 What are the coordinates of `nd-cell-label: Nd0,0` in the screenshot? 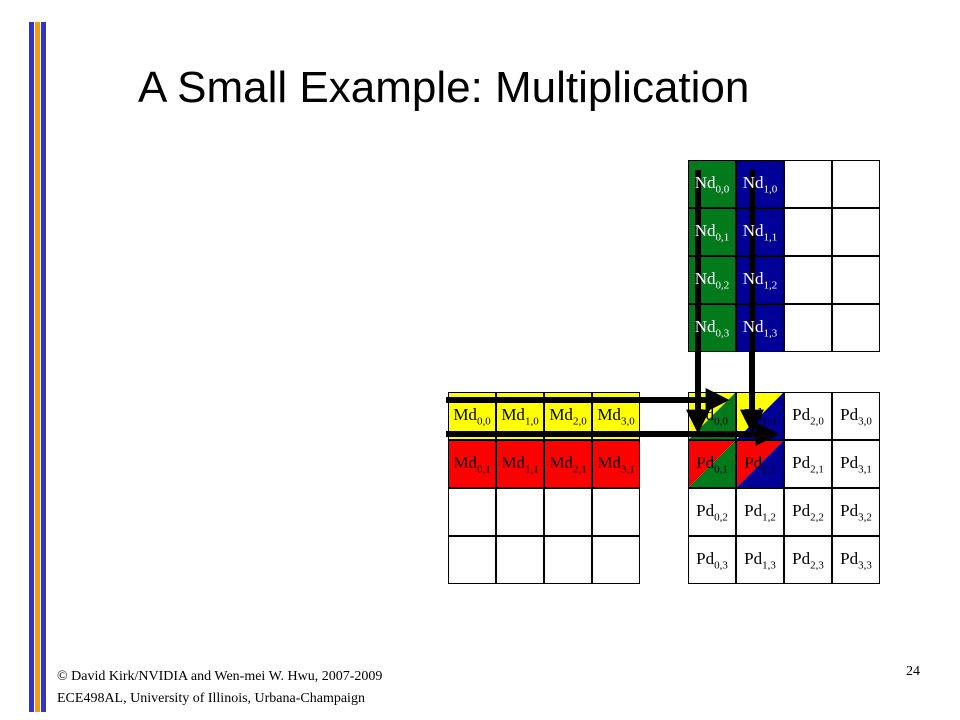 It's located at (712, 184).